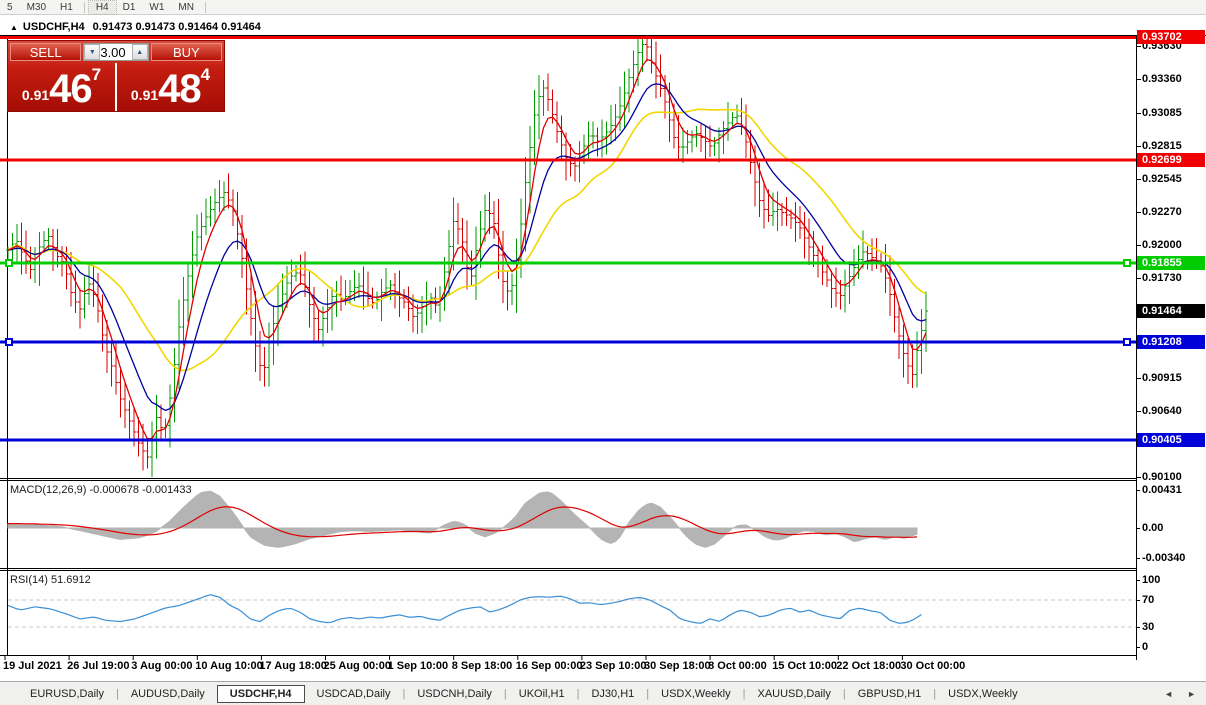  What do you see at coordinates (92, 52) in the screenshot?
I see `volume-down-icon: ▼` at bounding box center [92, 52].